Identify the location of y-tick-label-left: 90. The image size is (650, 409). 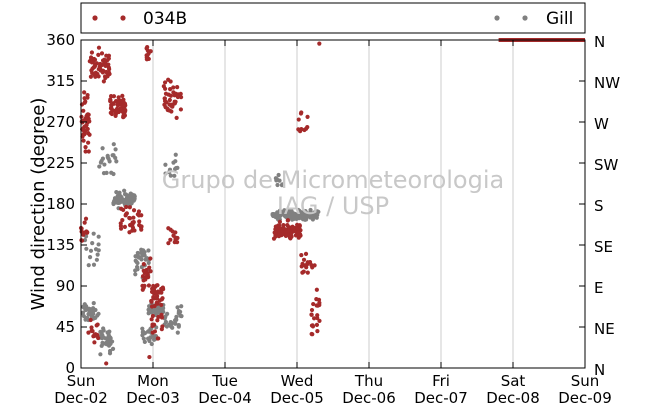
(65, 286).